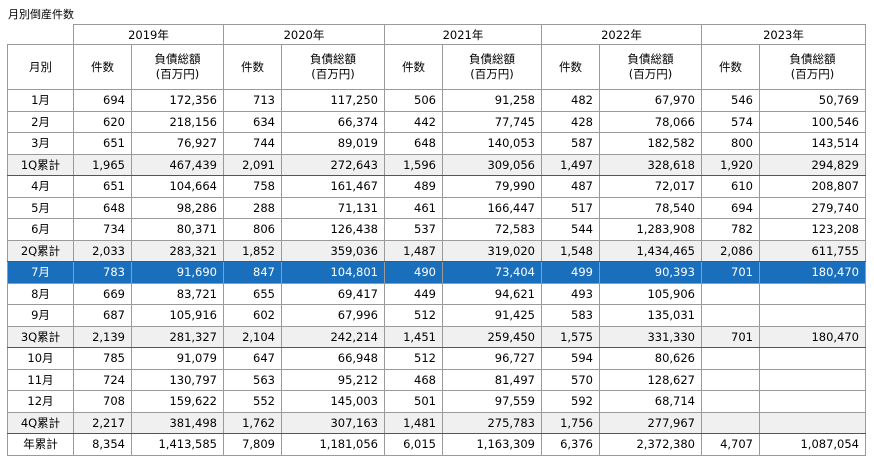  I want to click on row-label: 12月, so click(40, 401).